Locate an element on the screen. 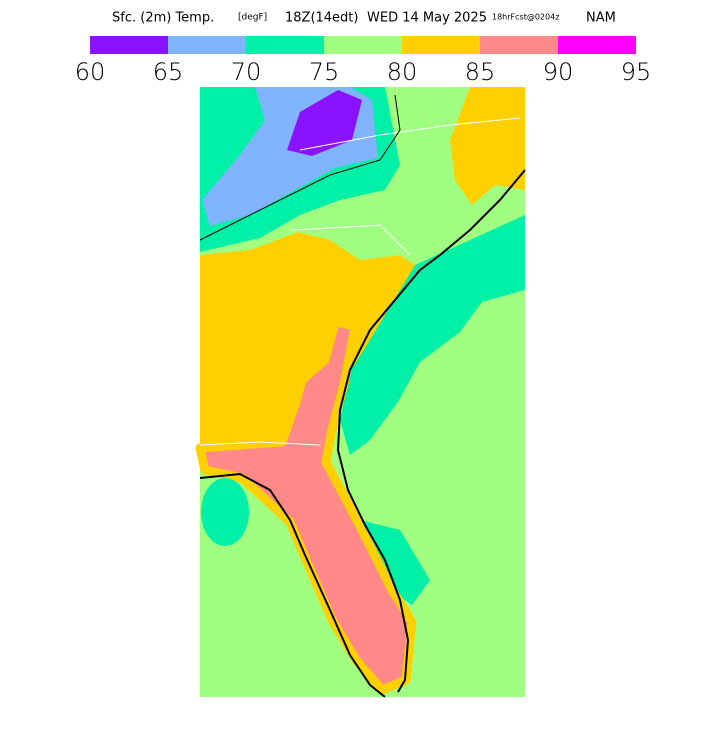 The image size is (726, 730). contour is located at coordinates (300, 167).